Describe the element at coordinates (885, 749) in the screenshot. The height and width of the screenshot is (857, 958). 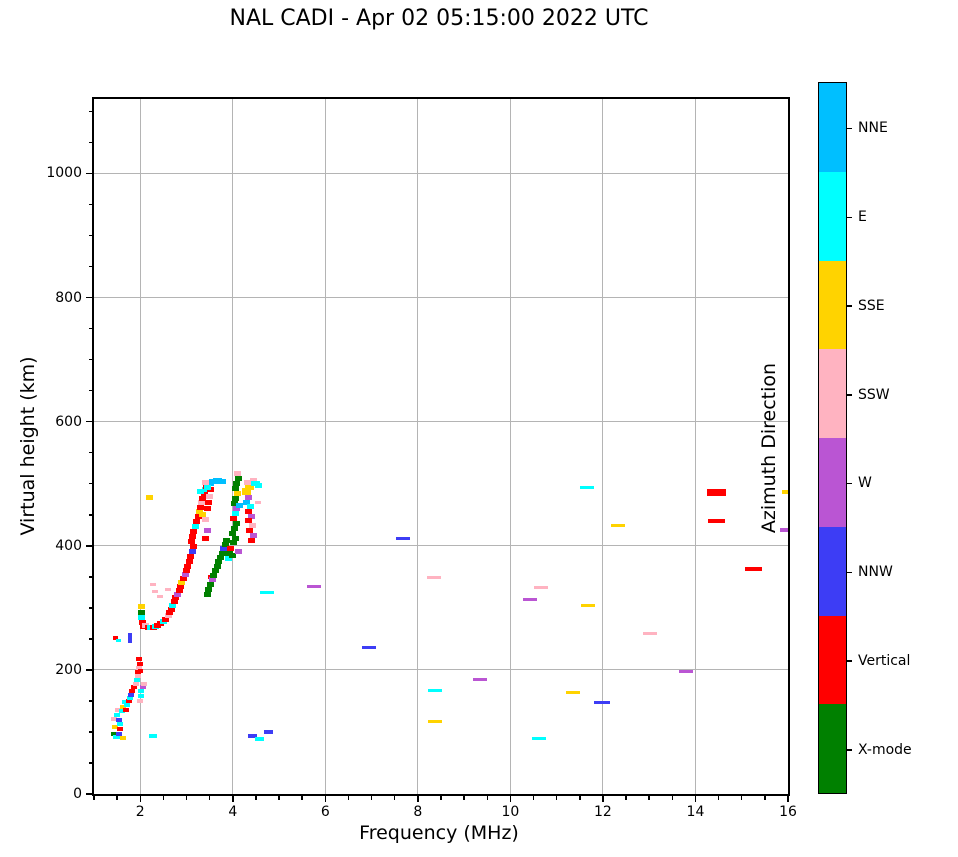
I see `colorbar-category-label: X-mode` at that location.